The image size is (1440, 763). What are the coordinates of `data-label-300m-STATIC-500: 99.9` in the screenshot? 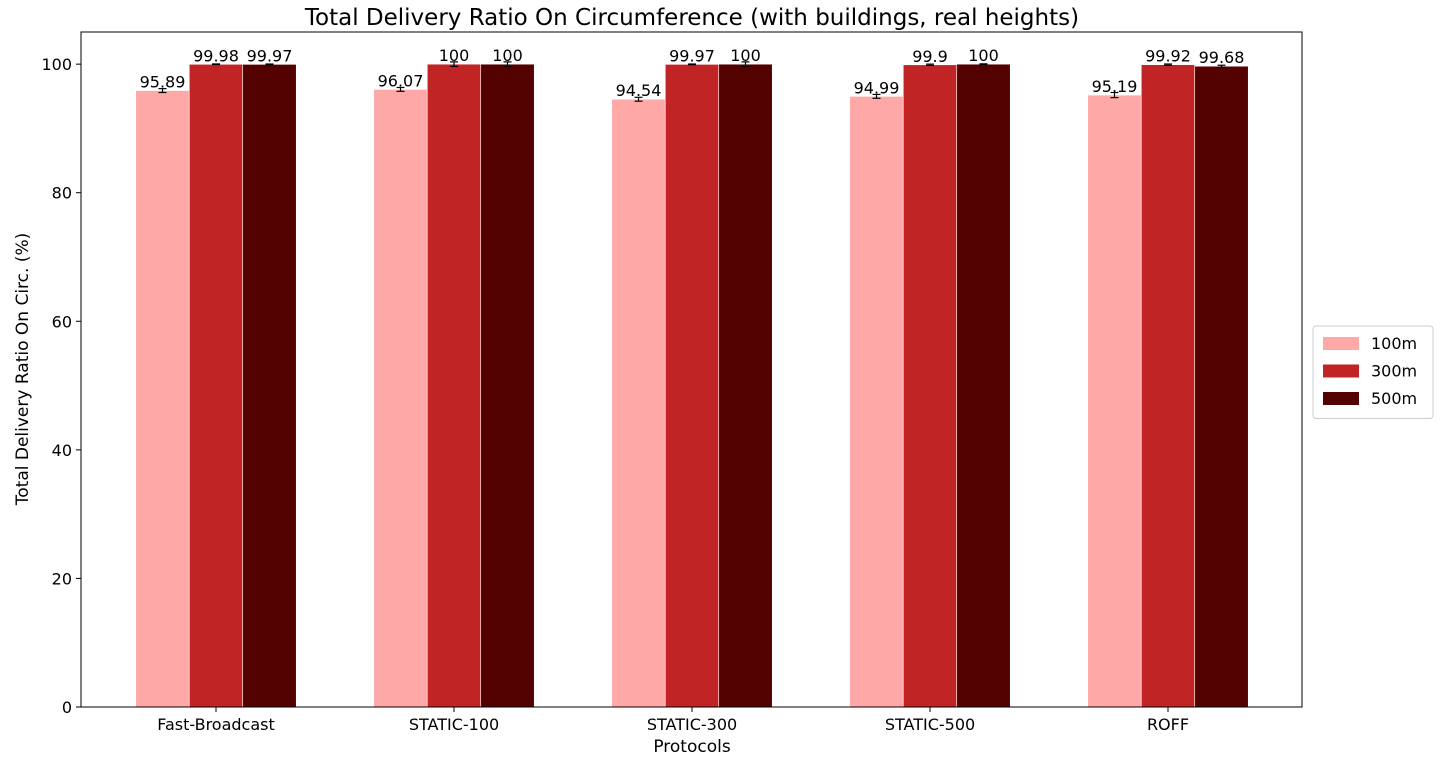 It's located at (930, 56).